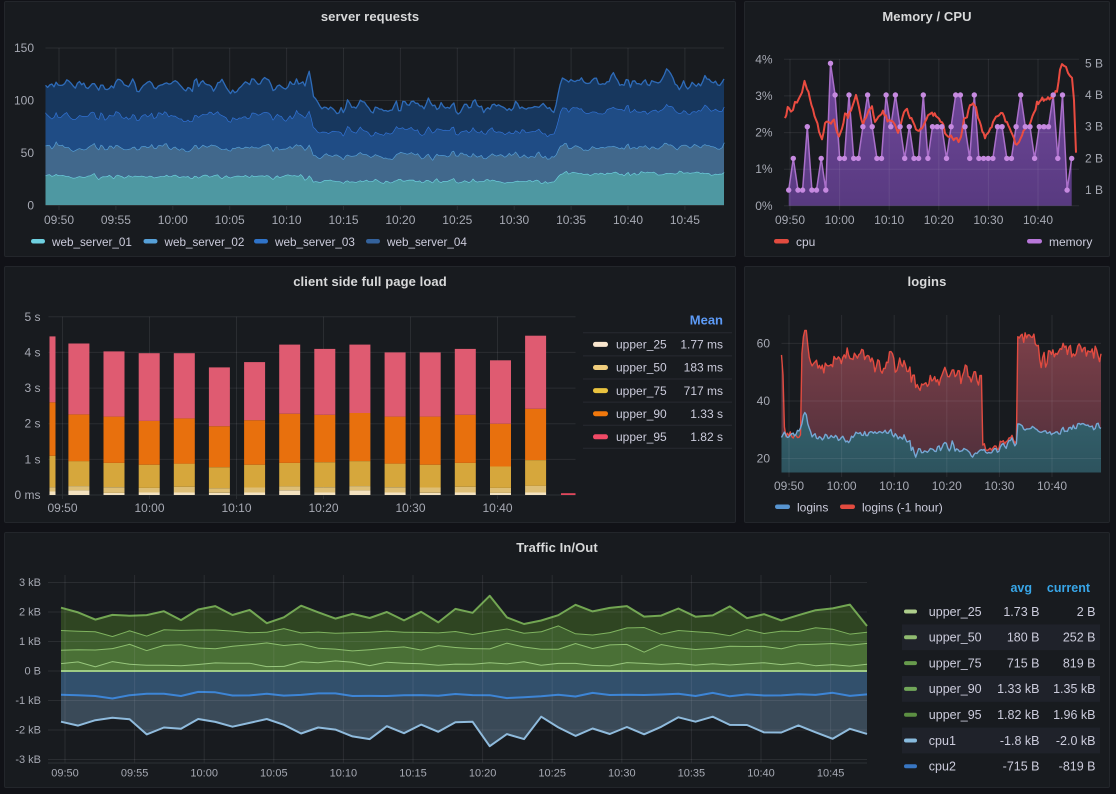 This screenshot has height=794, width=1116. I want to click on svg-text: cpu1, so click(942, 741).